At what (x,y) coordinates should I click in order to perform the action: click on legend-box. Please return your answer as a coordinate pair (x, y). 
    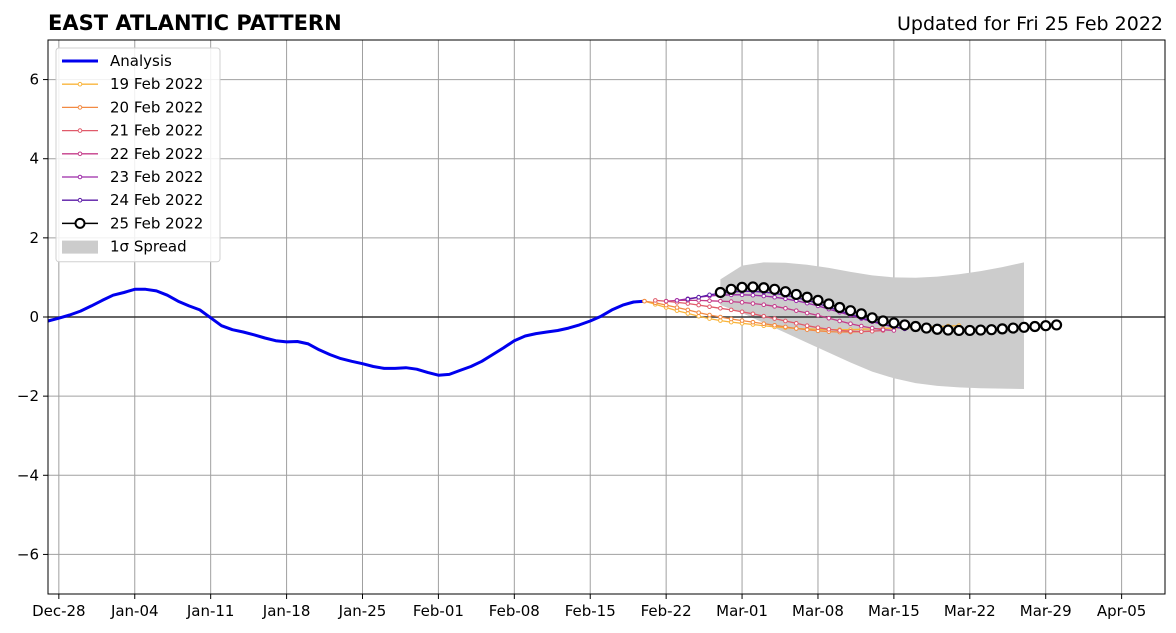
    Looking at the image, I should click on (138, 155).